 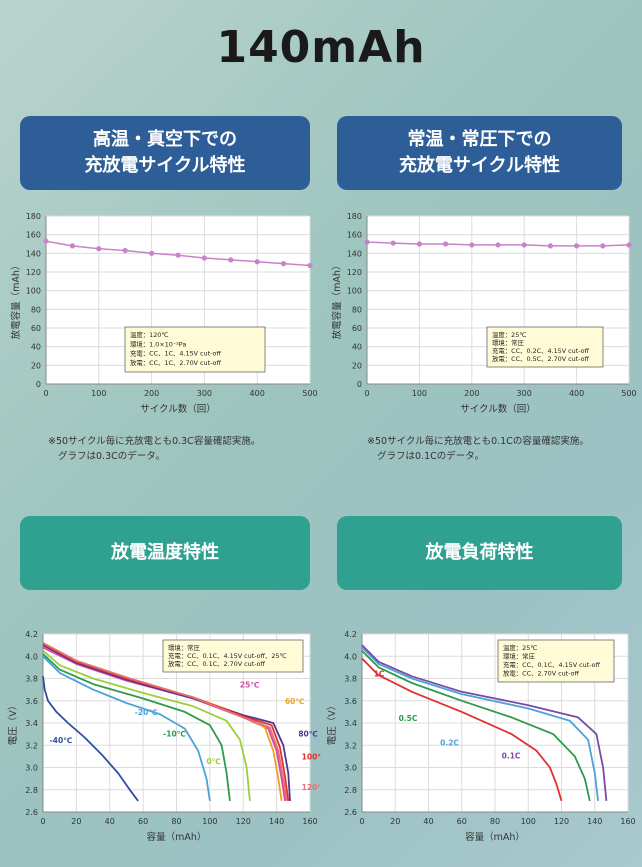 What do you see at coordinates (175, 353) in the screenshot?
I see `legend-line: 充電：CC、1C、4.15V cut-off` at bounding box center [175, 353].